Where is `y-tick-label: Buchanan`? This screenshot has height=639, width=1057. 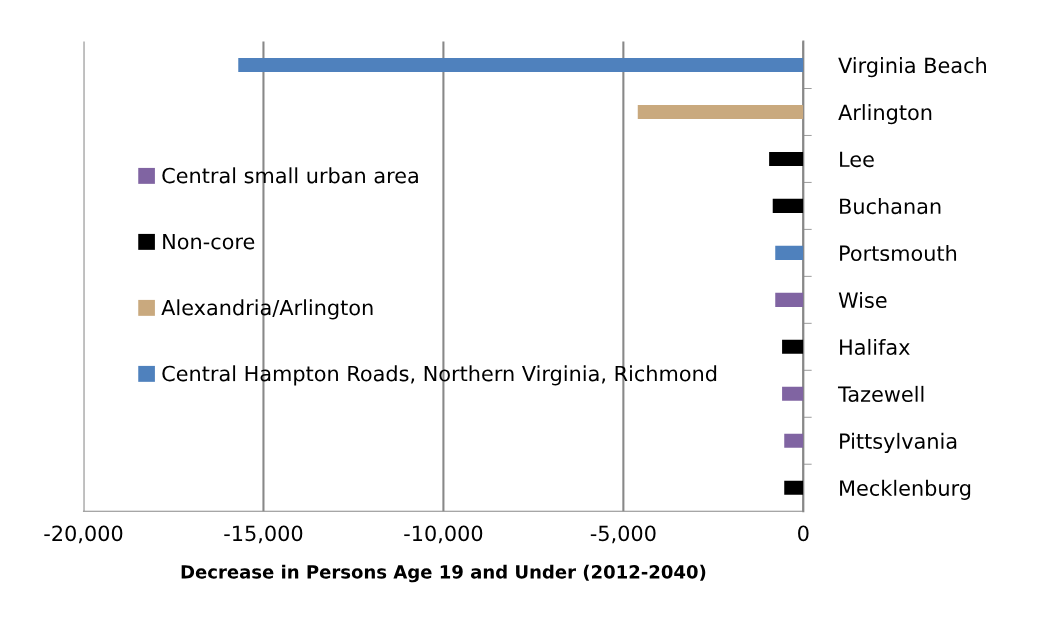 y-tick-label: Buchanan is located at coordinates (890, 206).